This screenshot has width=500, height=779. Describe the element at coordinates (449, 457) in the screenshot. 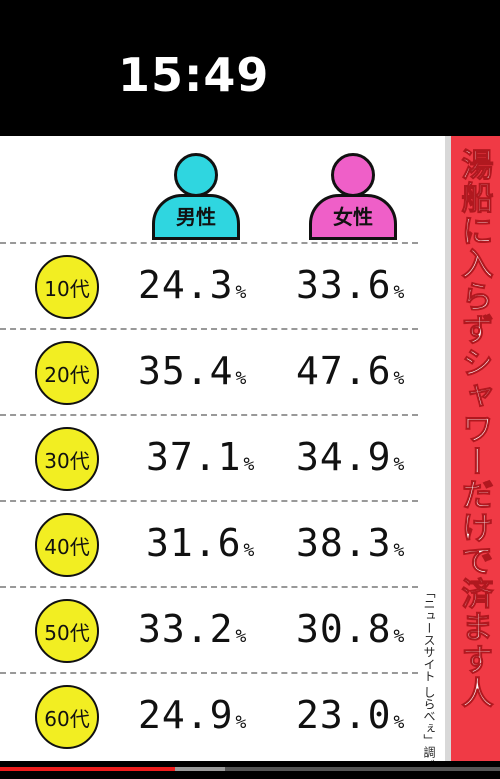

I see `divider` at that location.